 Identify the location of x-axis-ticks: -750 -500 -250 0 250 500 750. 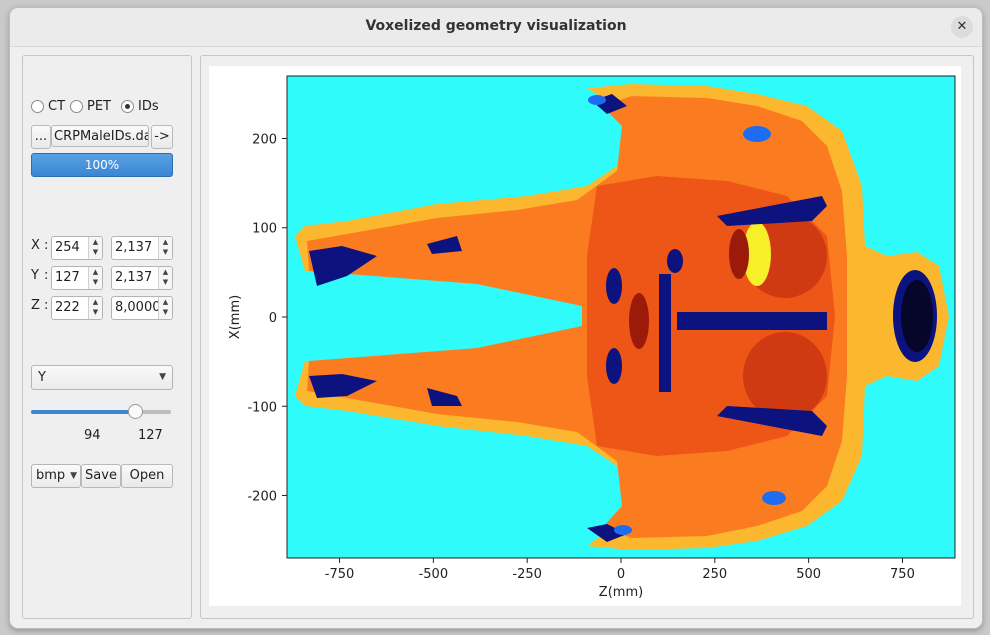
(620, 570).